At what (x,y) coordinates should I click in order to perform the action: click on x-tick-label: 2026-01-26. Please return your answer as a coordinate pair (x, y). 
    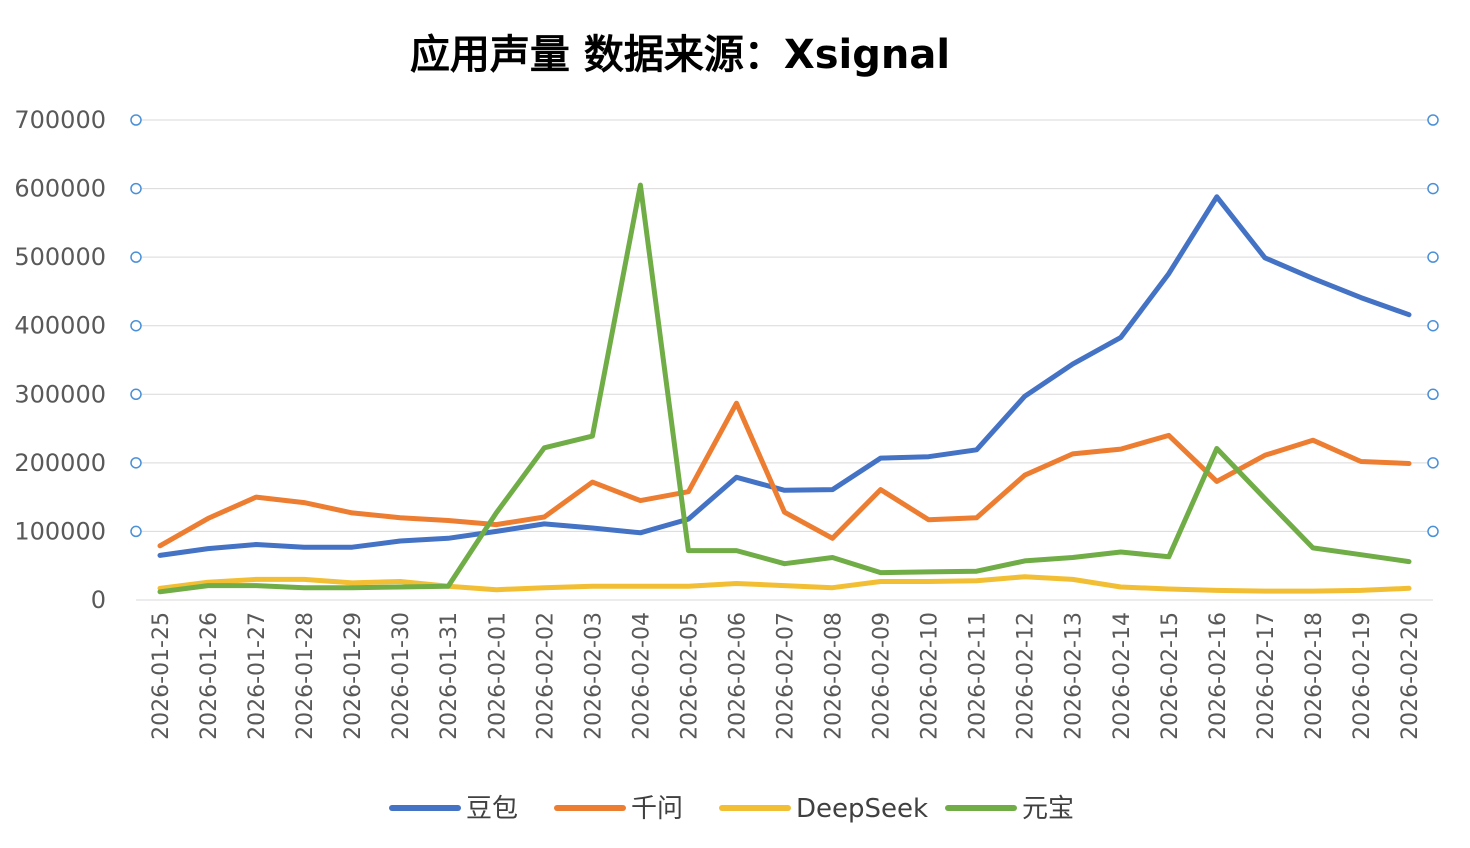
    Looking at the image, I should click on (209, 676).